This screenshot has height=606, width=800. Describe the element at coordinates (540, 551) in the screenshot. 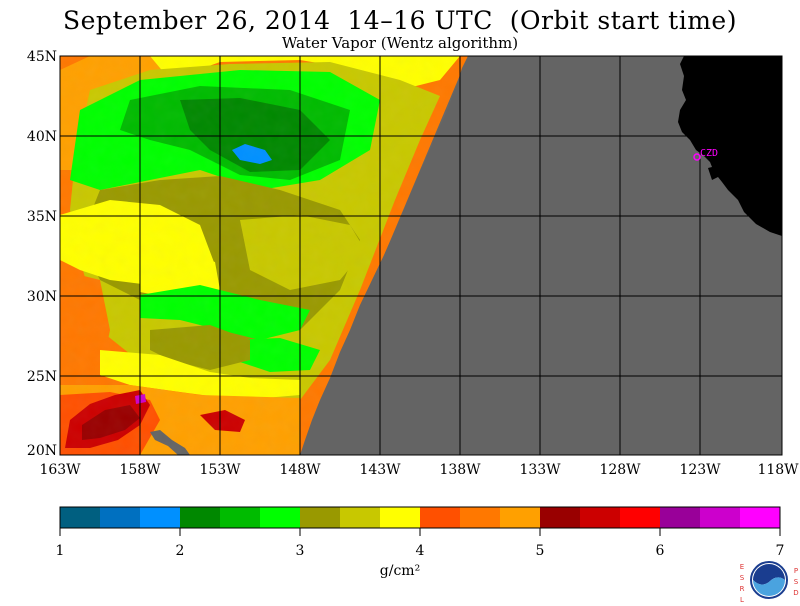

I see `colorbar-label: 5` at that location.